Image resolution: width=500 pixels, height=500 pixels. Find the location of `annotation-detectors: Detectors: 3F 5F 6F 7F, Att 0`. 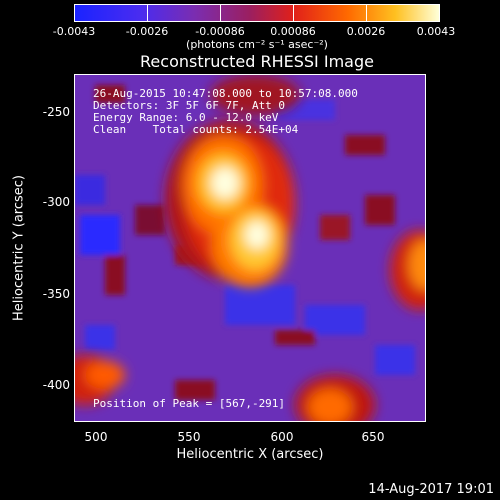

annotation-detectors: Detectors: 3F 5F 6F 7F, Att 0 is located at coordinates (189, 105).